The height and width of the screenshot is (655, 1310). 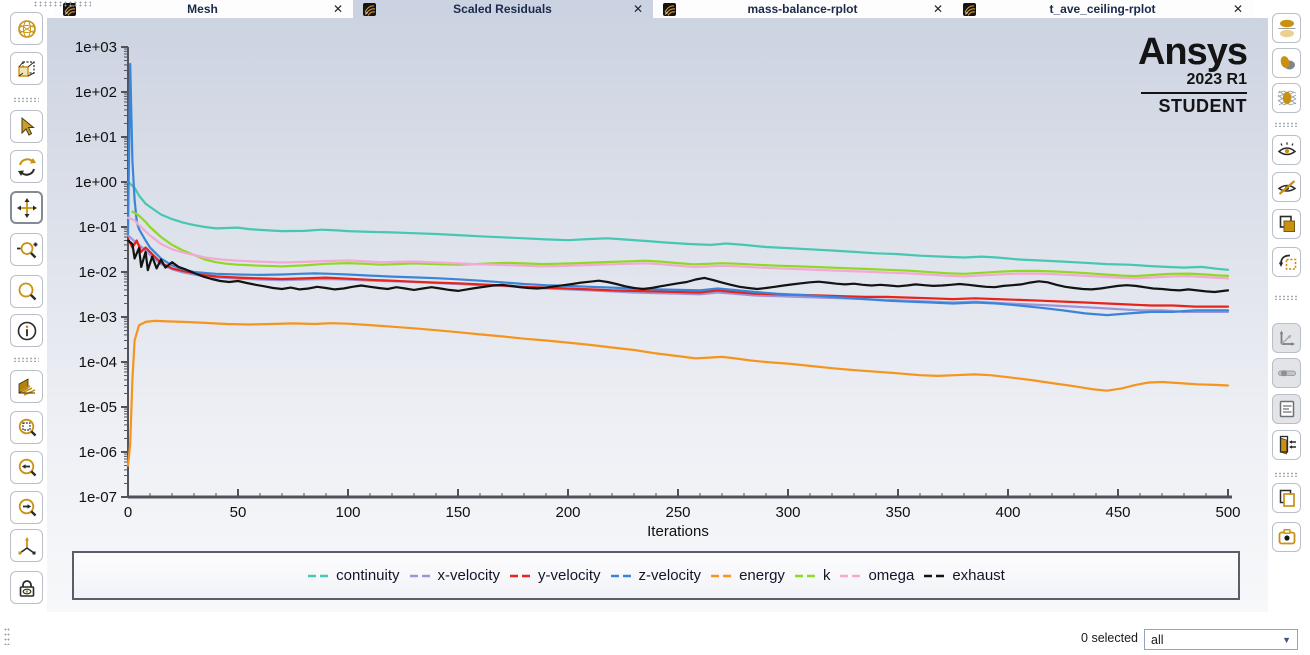 I want to click on x-tick-label: 50, so click(x=238, y=512).